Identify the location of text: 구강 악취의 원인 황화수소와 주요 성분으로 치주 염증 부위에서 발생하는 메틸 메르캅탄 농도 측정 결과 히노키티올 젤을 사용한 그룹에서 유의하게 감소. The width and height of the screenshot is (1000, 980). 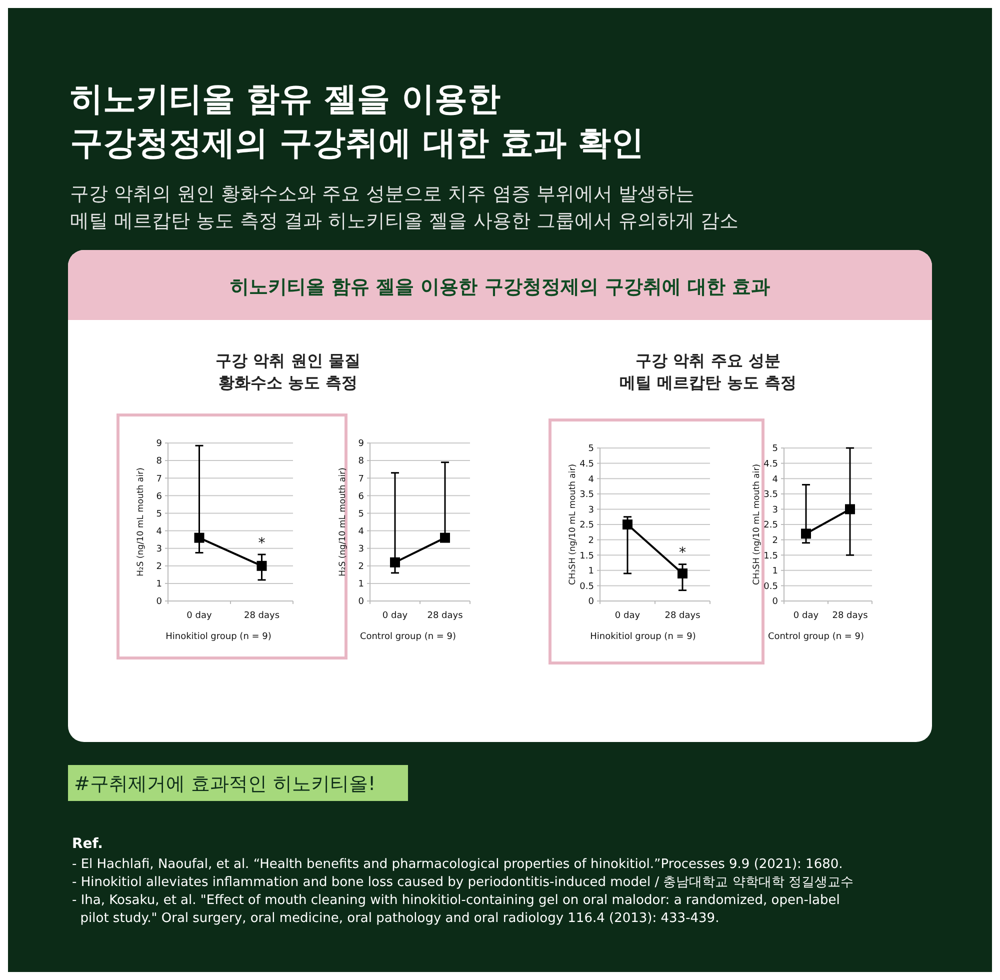
(404, 207).